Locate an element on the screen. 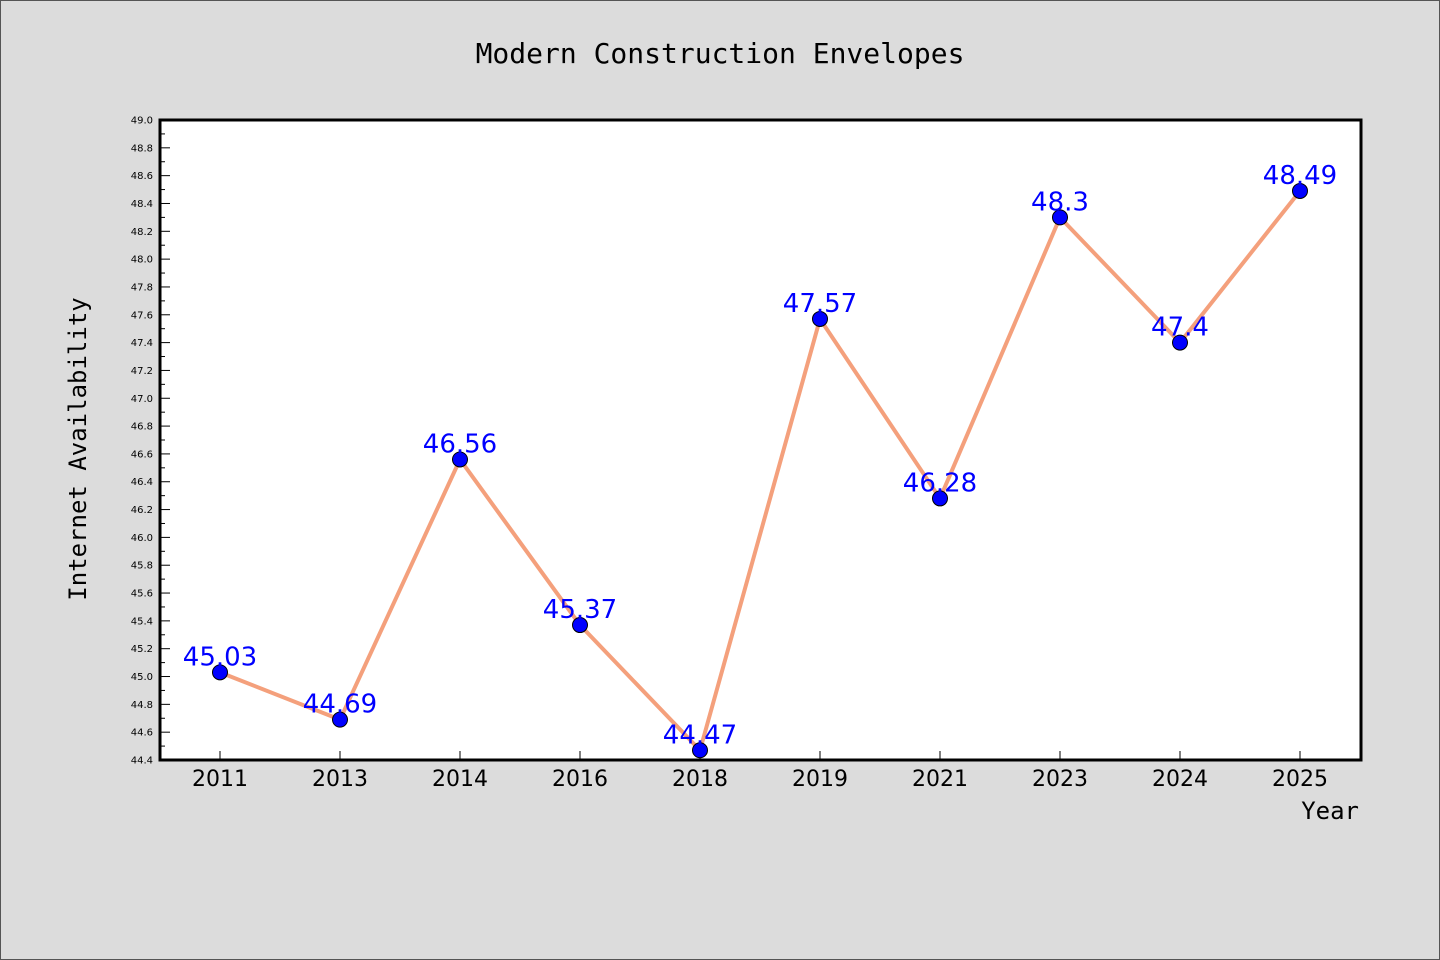 This screenshot has width=1440, height=960. x-tick-label: 2014 is located at coordinates (460, 779).